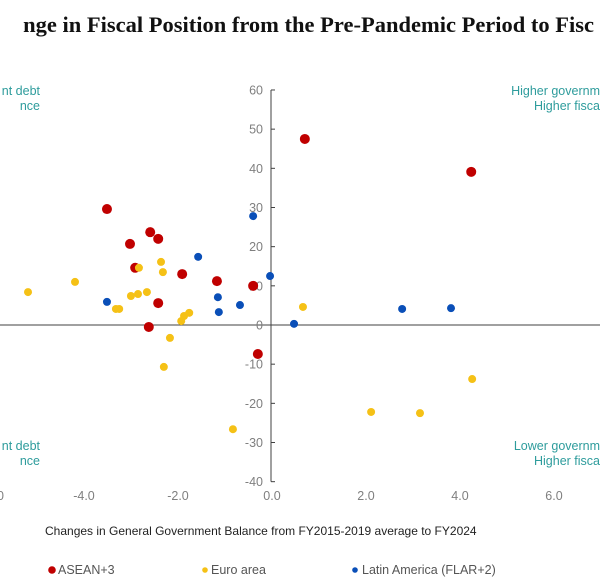  I want to click on x-tick-label: -4.0, so click(84, 496).